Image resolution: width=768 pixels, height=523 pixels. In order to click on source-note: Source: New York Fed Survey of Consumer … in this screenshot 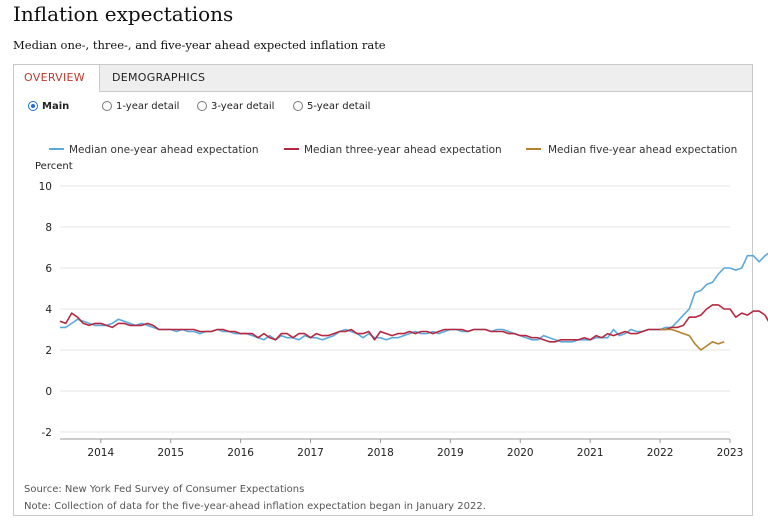, I will do `click(164, 489)`.